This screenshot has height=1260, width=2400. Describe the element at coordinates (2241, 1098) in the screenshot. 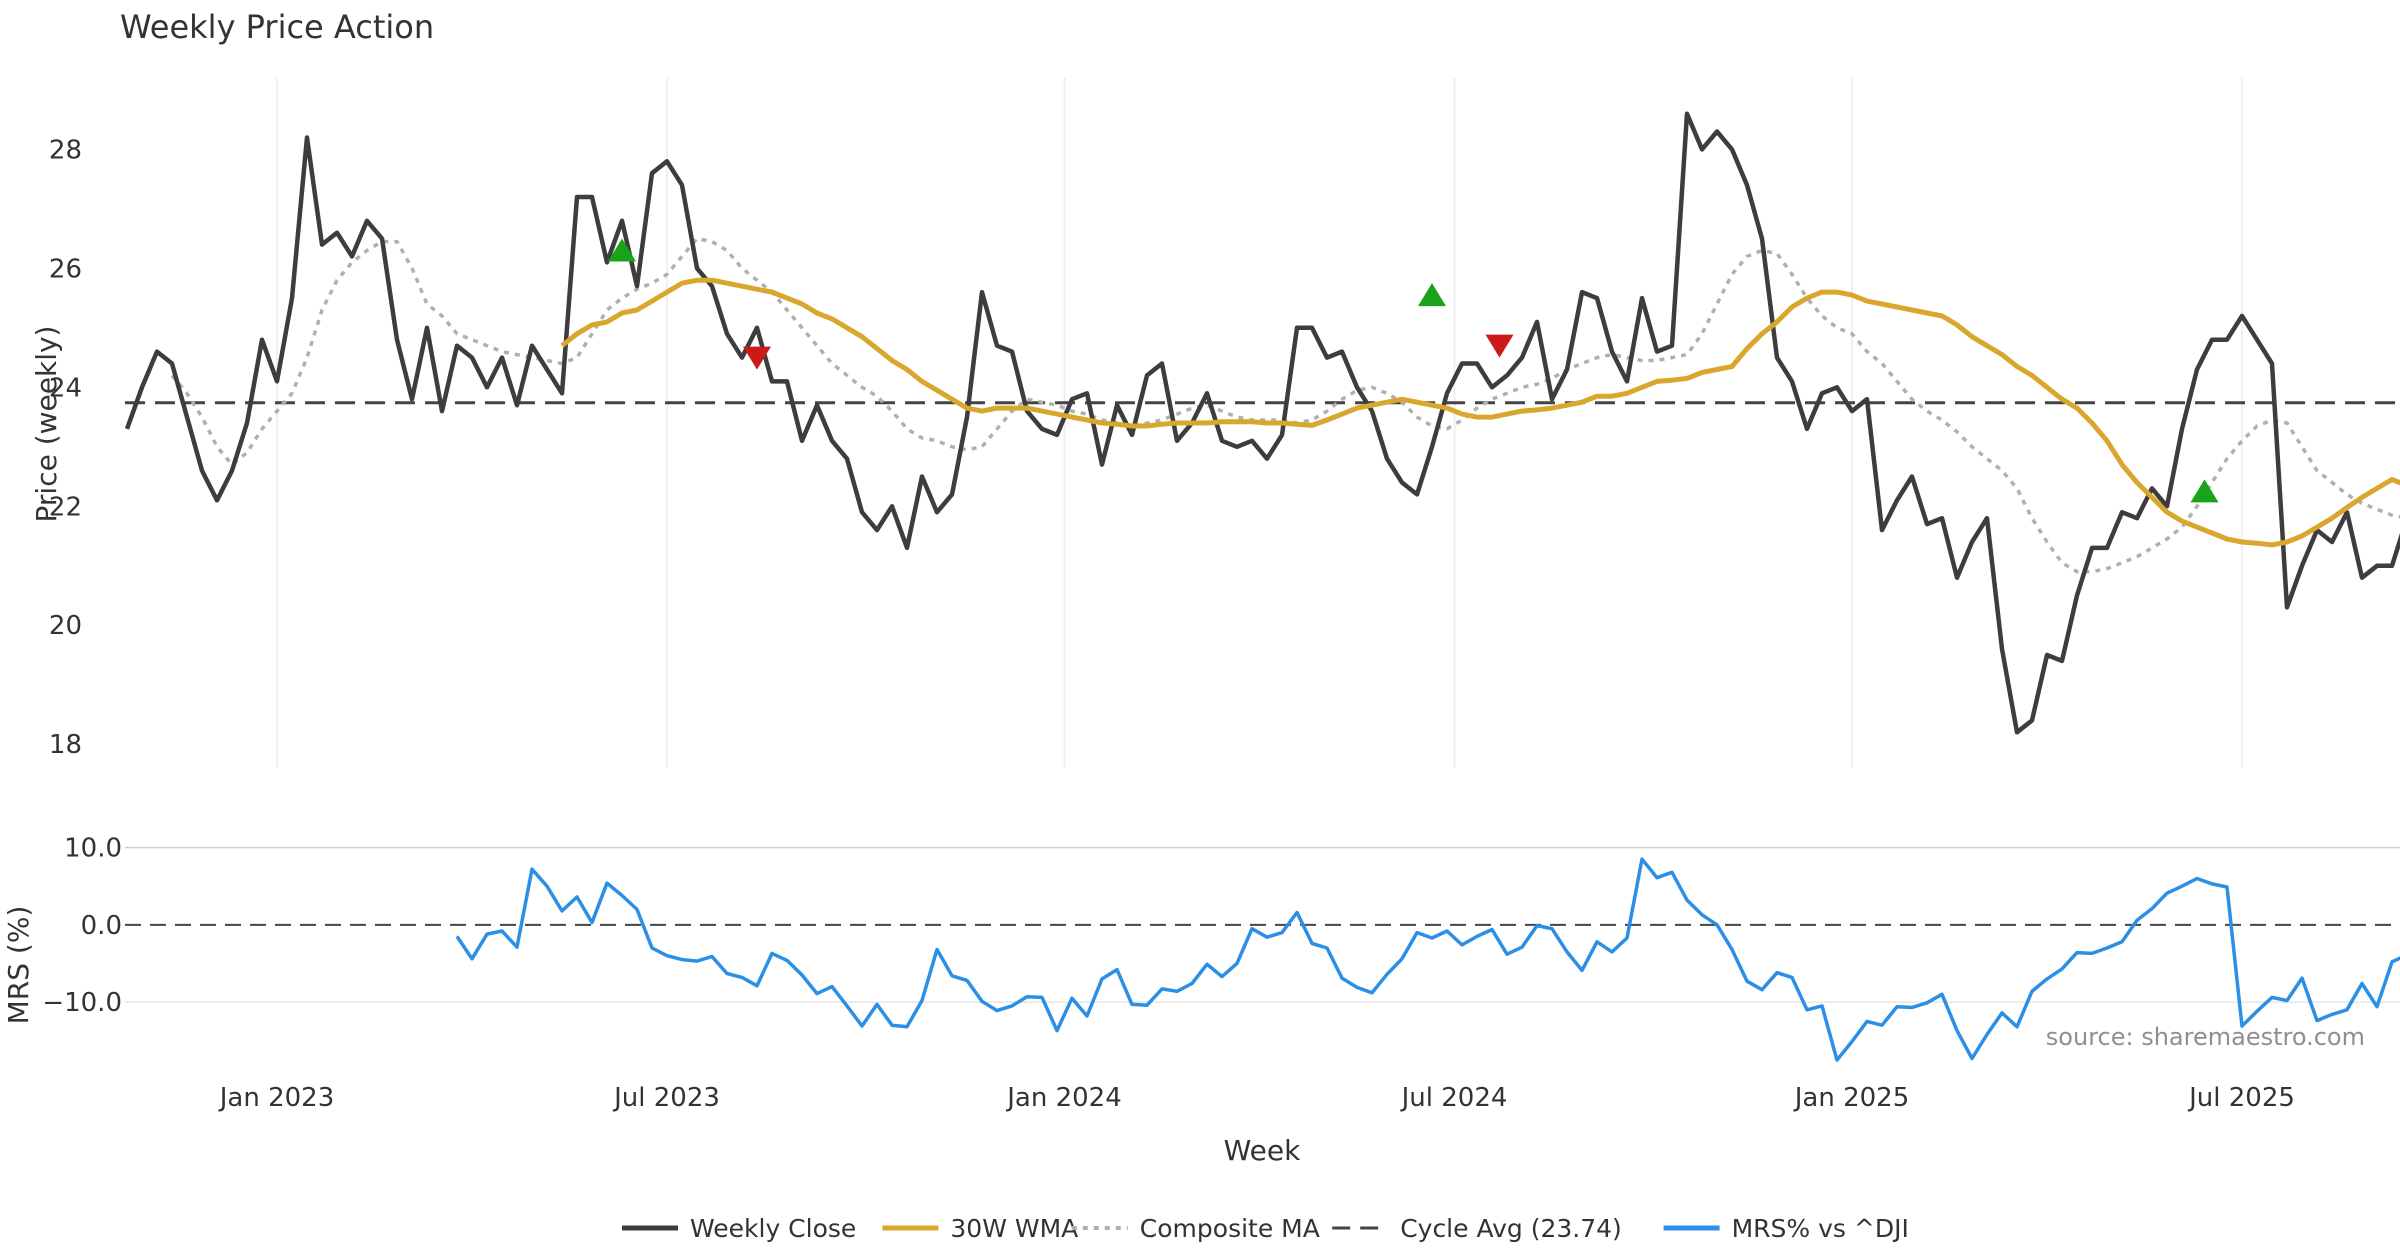

I see `x-tick-label: Jul 2025` at that location.